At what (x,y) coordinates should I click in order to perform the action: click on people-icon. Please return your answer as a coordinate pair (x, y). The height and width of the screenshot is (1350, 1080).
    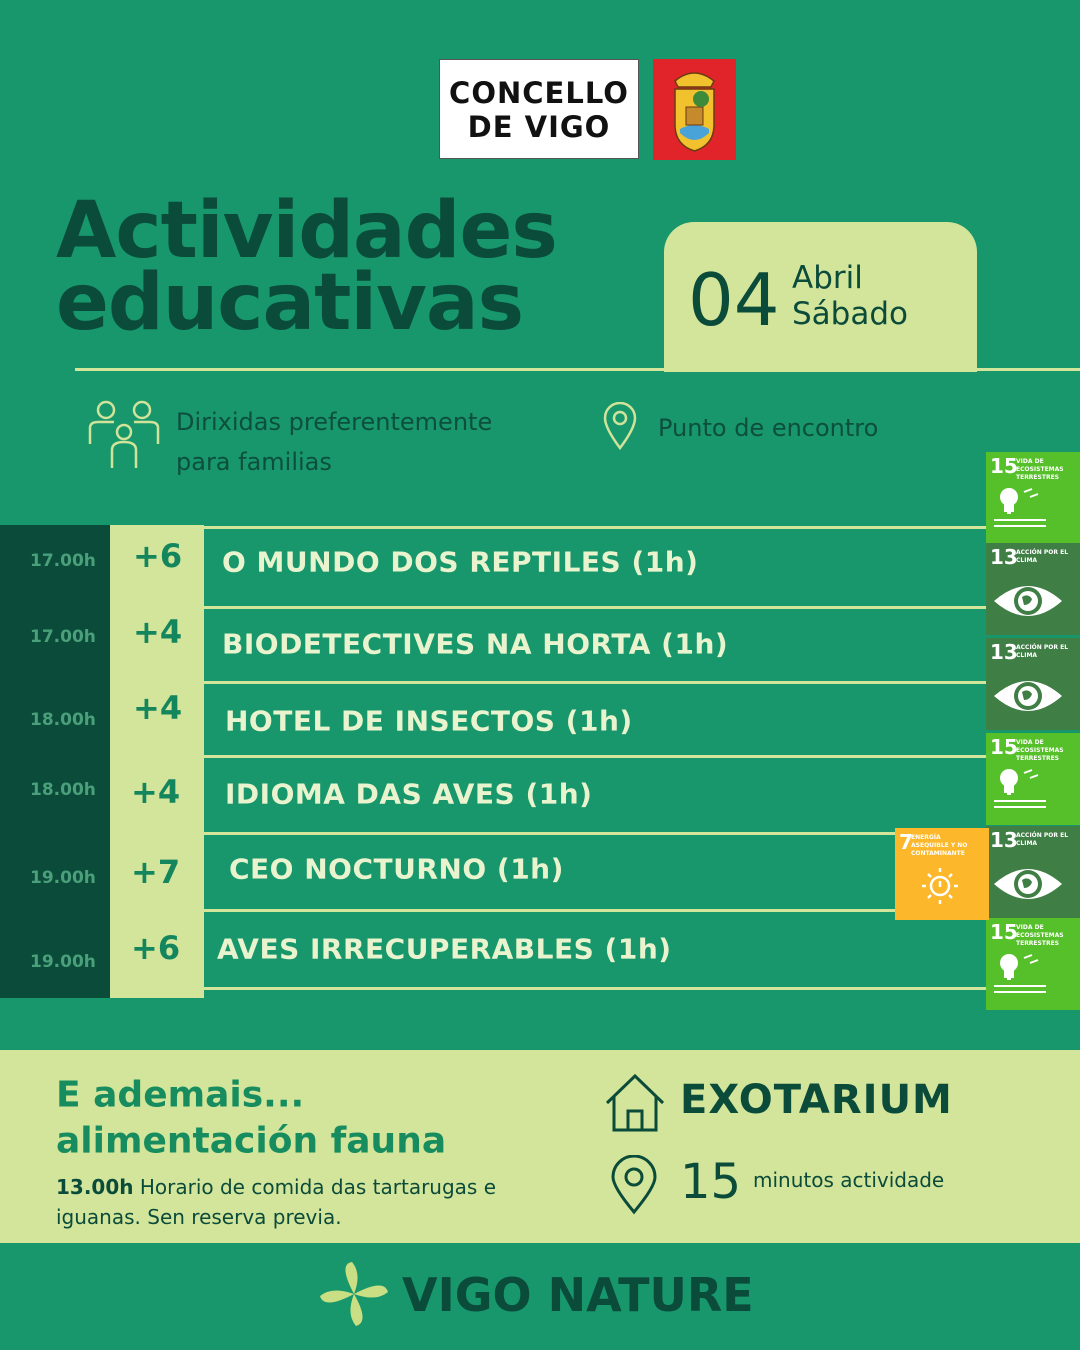
    Looking at the image, I should click on (124, 434).